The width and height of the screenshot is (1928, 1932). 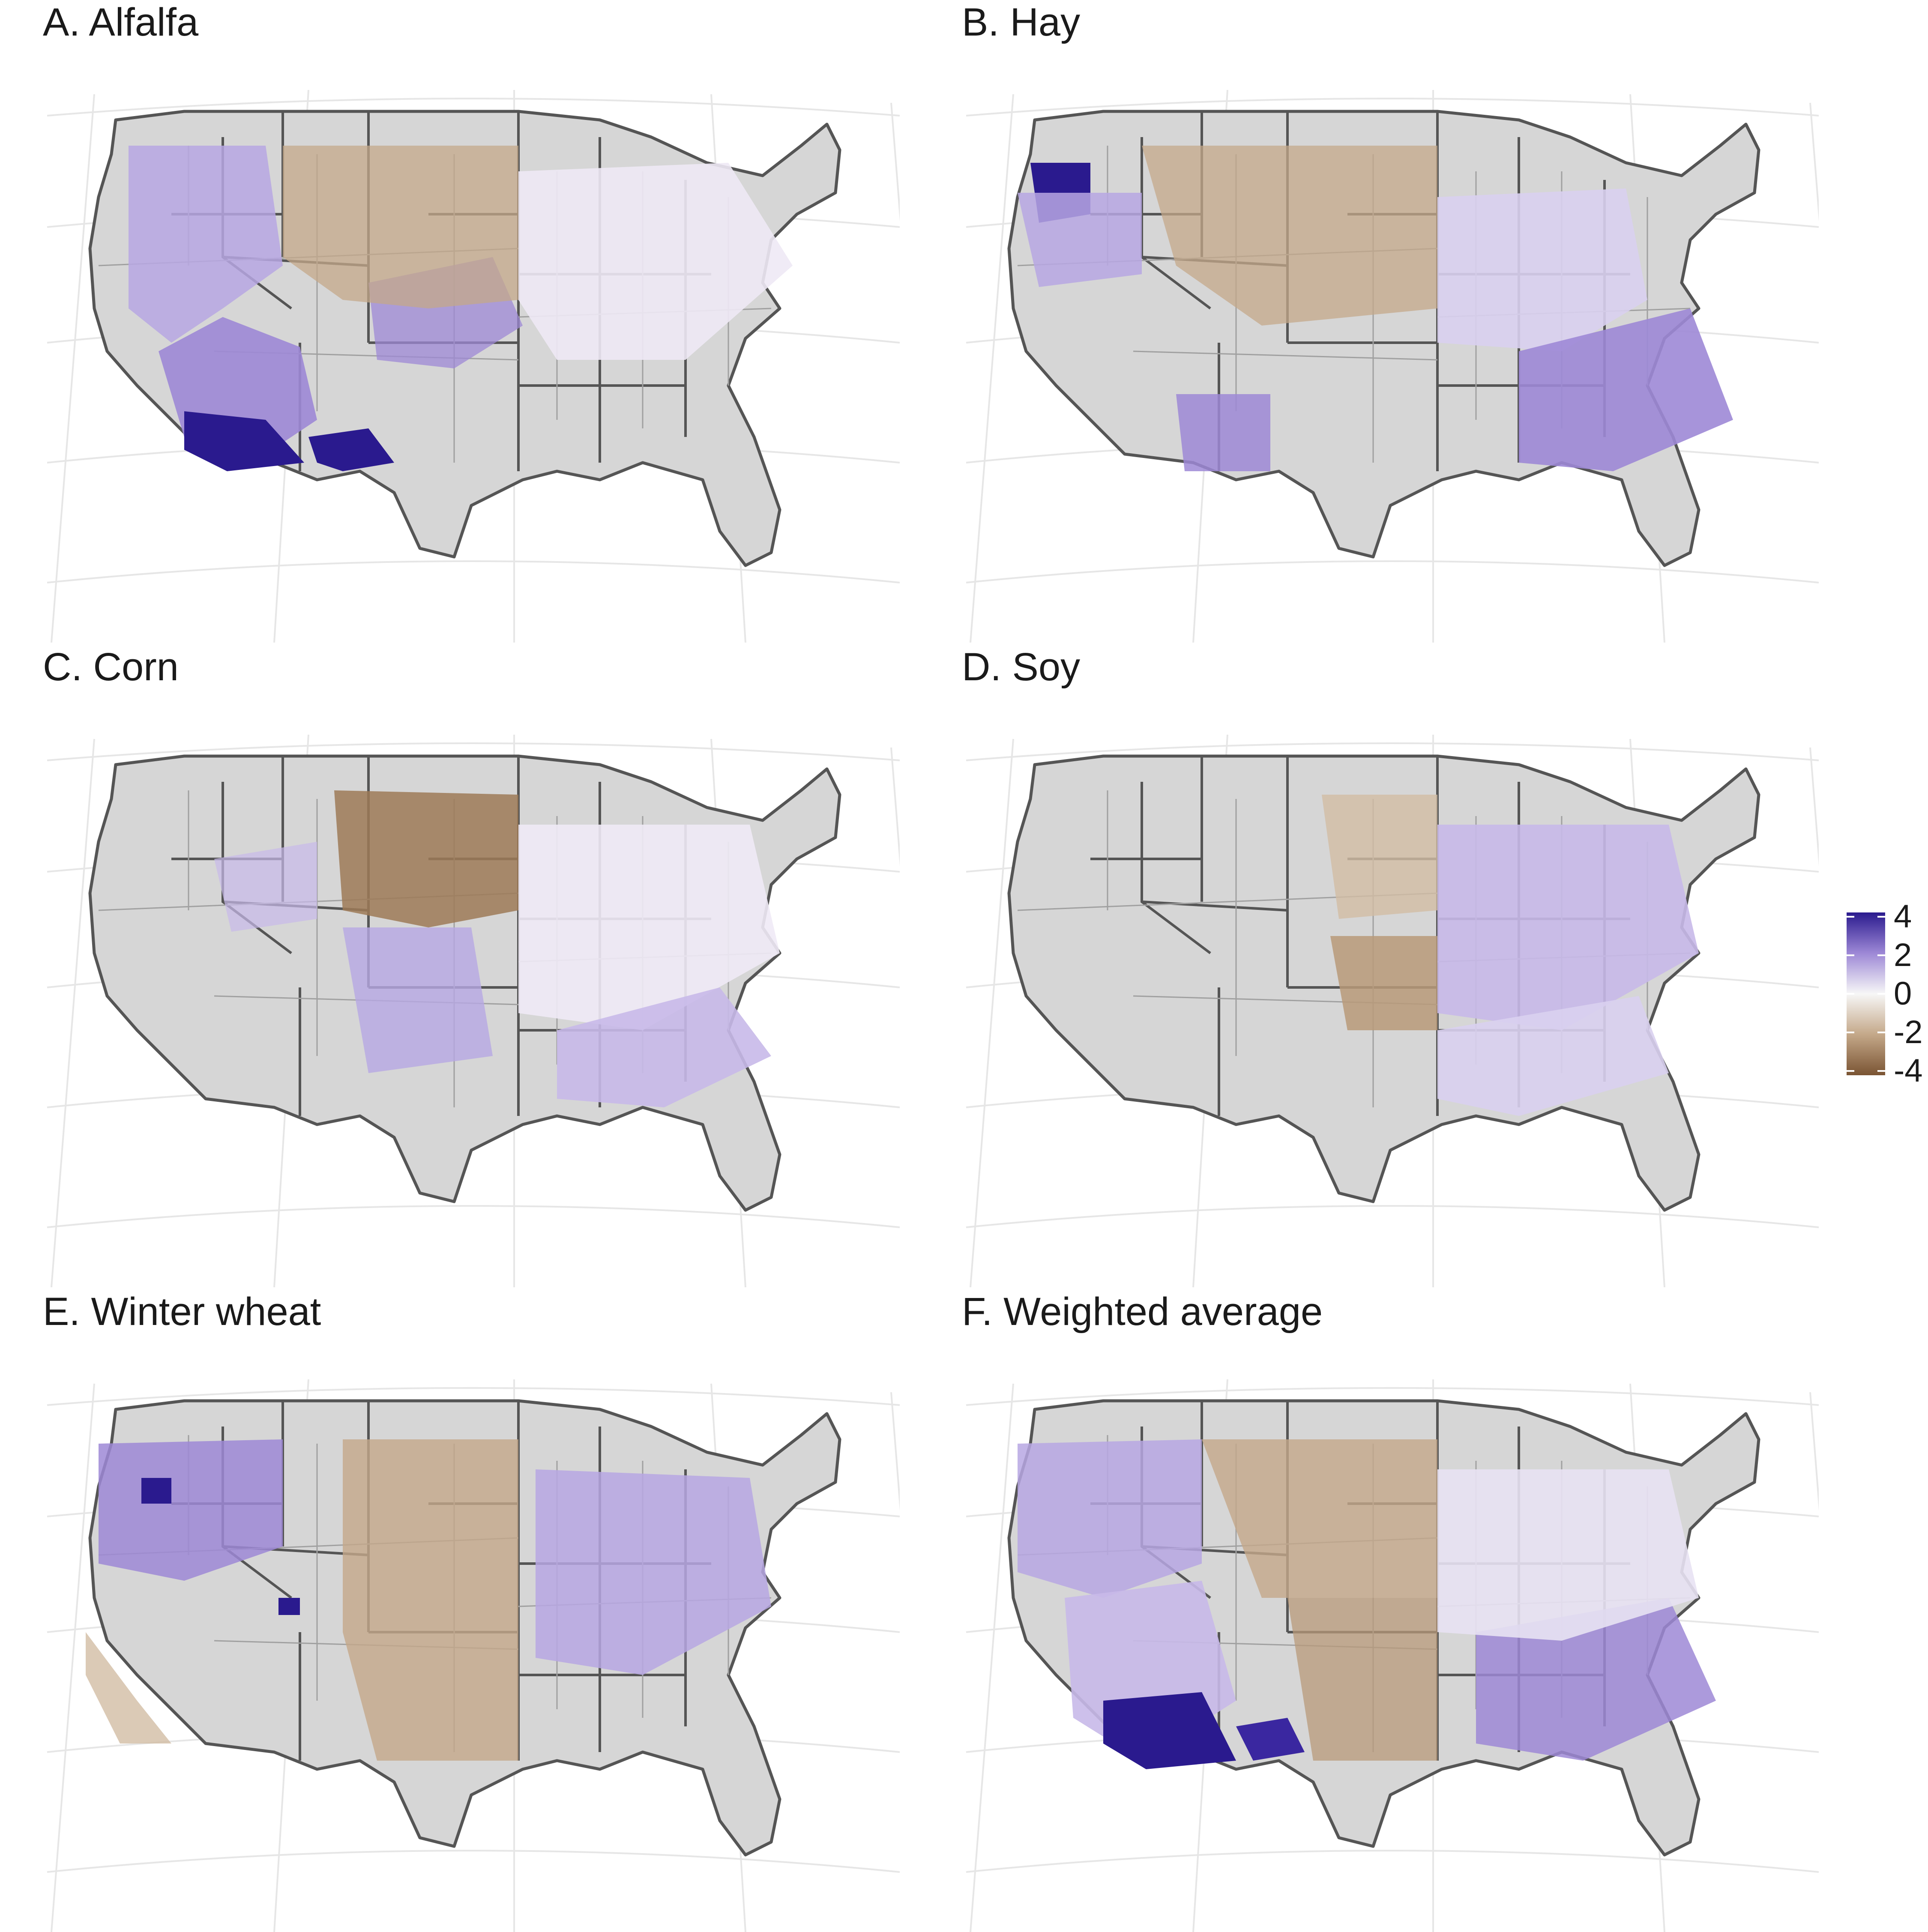 What do you see at coordinates (1903, 917) in the screenshot?
I see `legend-tick-4: 4` at bounding box center [1903, 917].